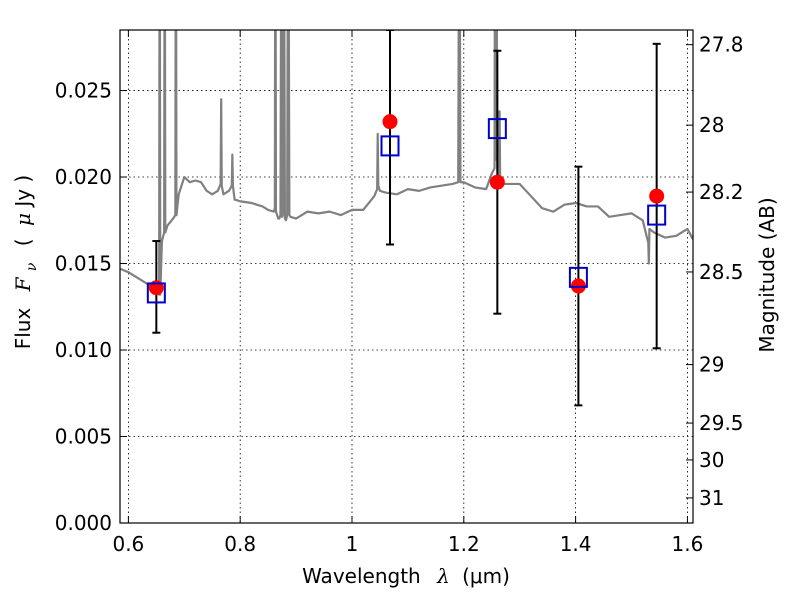 The width and height of the screenshot is (800, 600). What do you see at coordinates (721, 423) in the screenshot?
I see `y2-tick-label: 29.5` at bounding box center [721, 423].